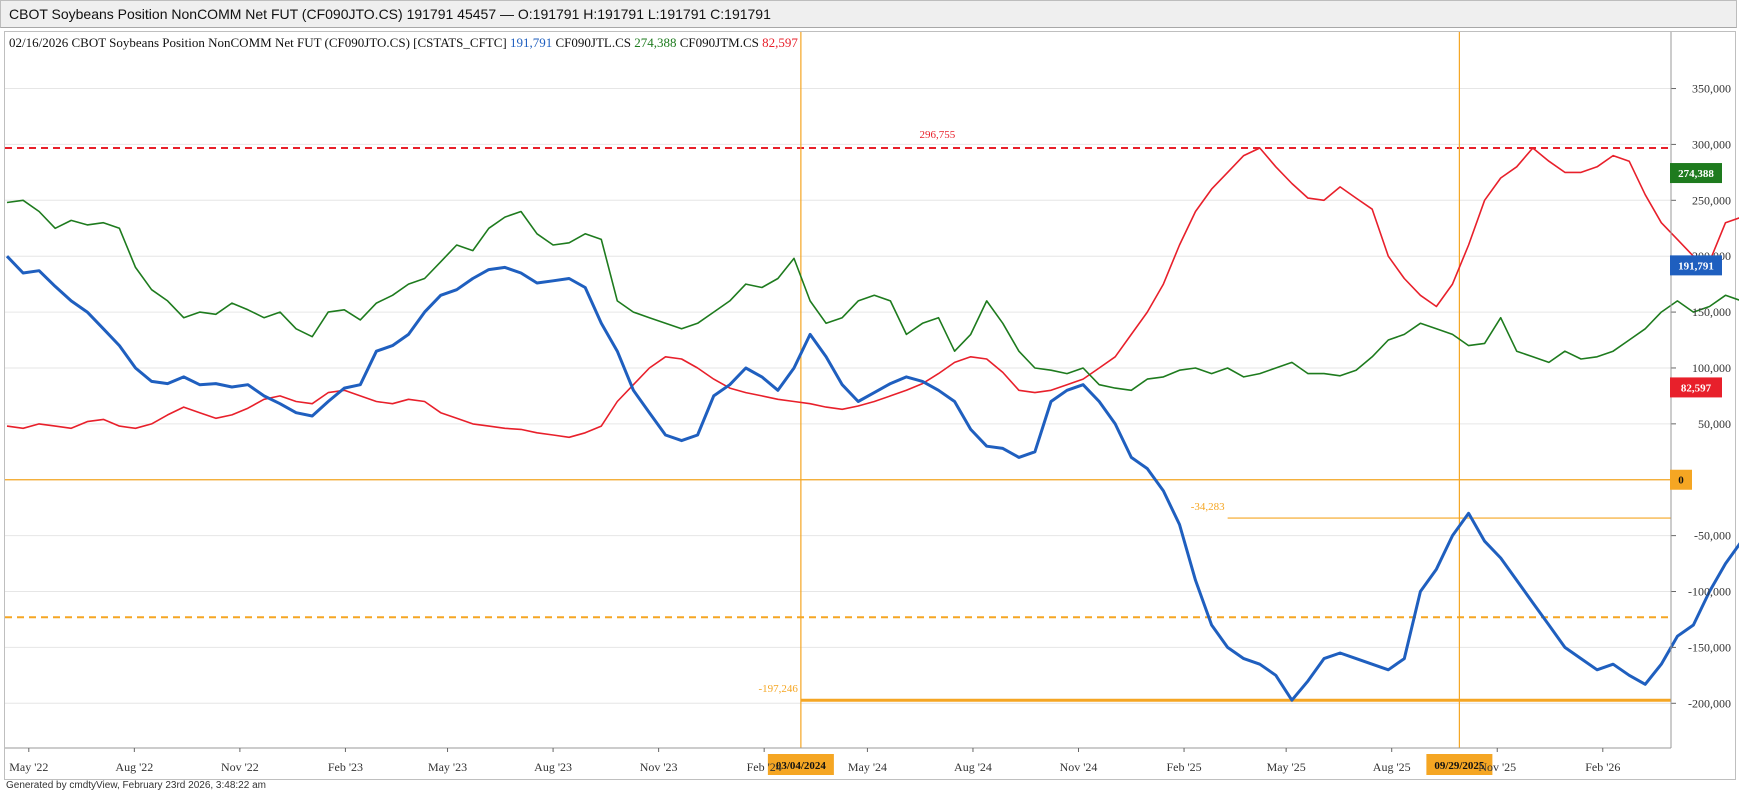 Image resolution: width=1739 pixels, height=791 pixels. I want to click on legend-s2-code: CF090JTL.CS, so click(594, 42).